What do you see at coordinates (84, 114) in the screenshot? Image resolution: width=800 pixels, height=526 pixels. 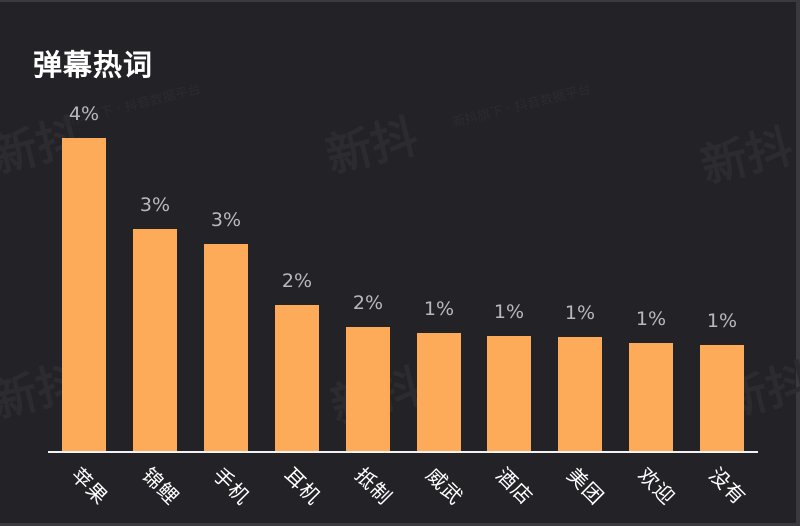 I see `bar-value-label: 4%` at bounding box center [84, 114].